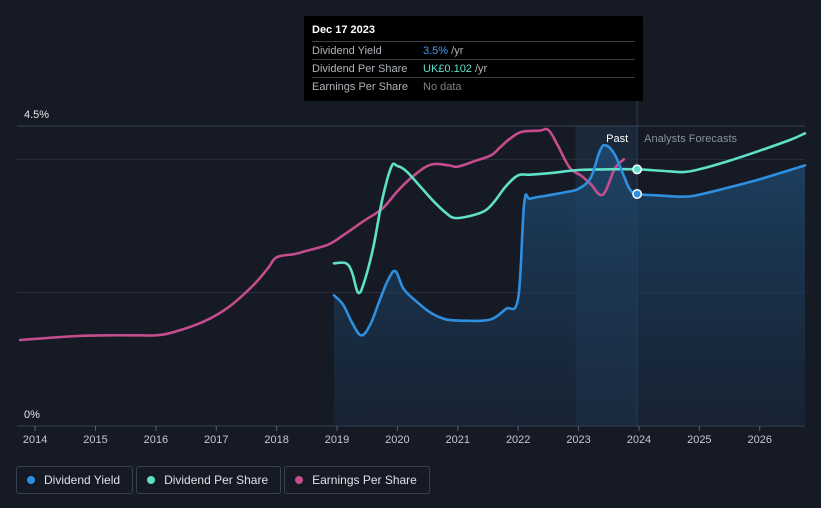 The height and width of the screenshot is (508, 821). What do you see at coordinates (436, 51) in the screenshot?
I see `tooltip-value-number: 3.5%` at bounding box center [436, 51].